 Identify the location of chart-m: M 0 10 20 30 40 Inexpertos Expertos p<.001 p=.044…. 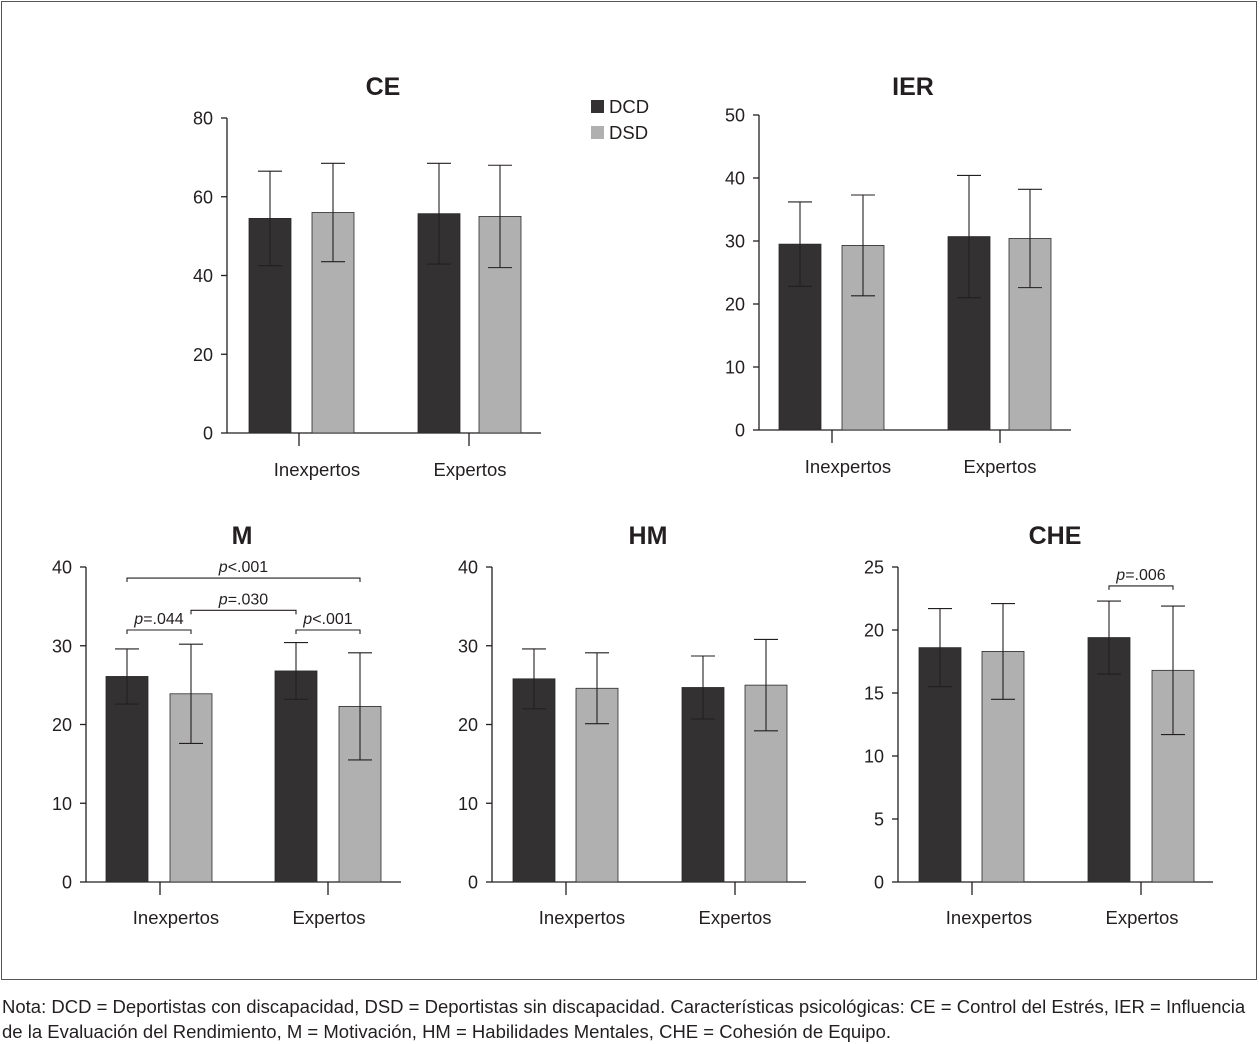
(226, 725).